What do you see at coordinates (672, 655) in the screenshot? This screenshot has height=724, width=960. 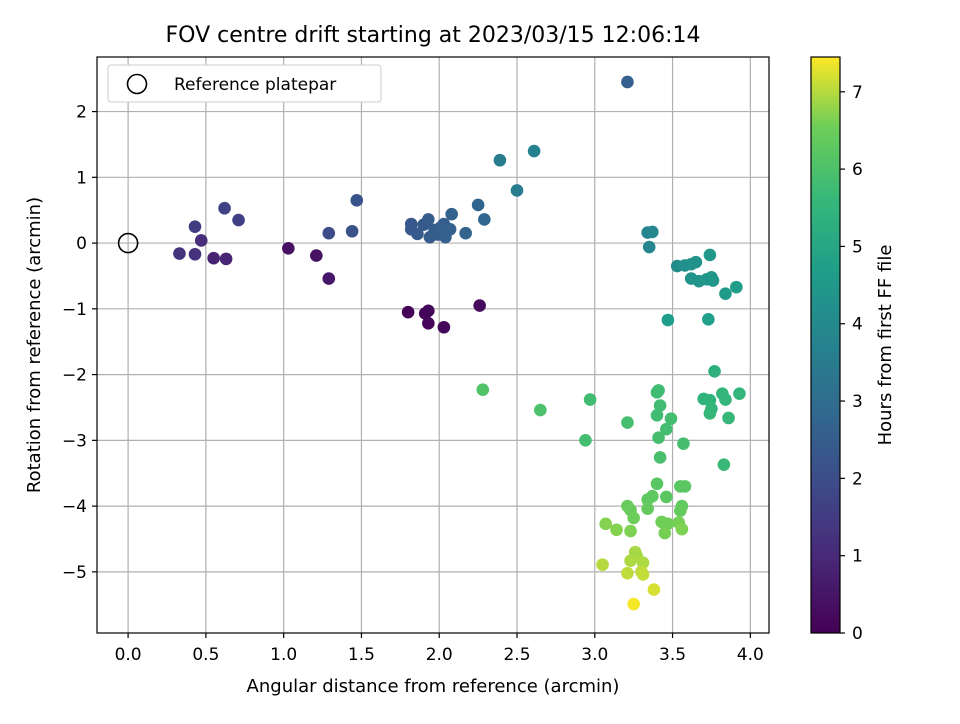 I see `x-tick-label: 3.5` at bounding box center [672, 655].